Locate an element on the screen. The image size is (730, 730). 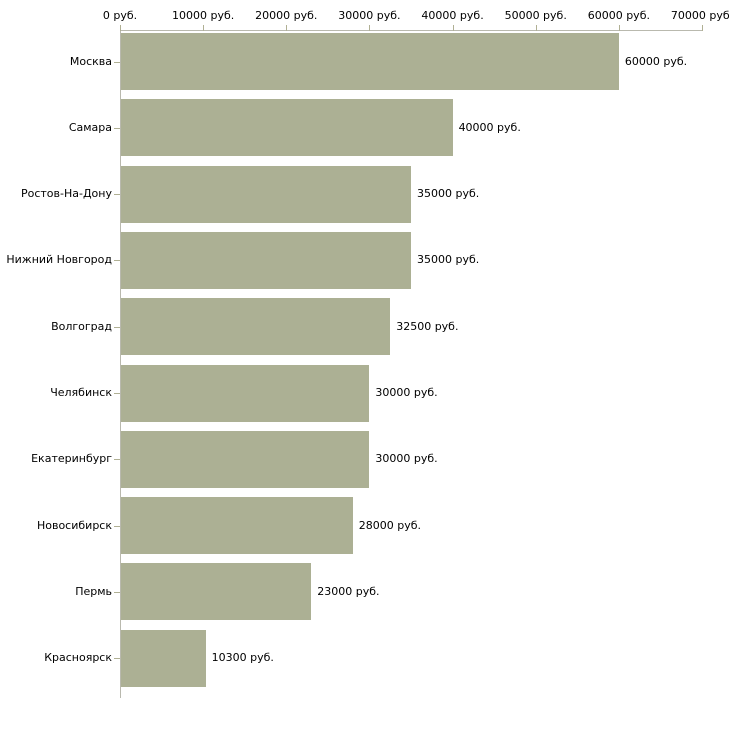
bar-value-label-8: 23000 руб. is located at coordinates (348, 591).